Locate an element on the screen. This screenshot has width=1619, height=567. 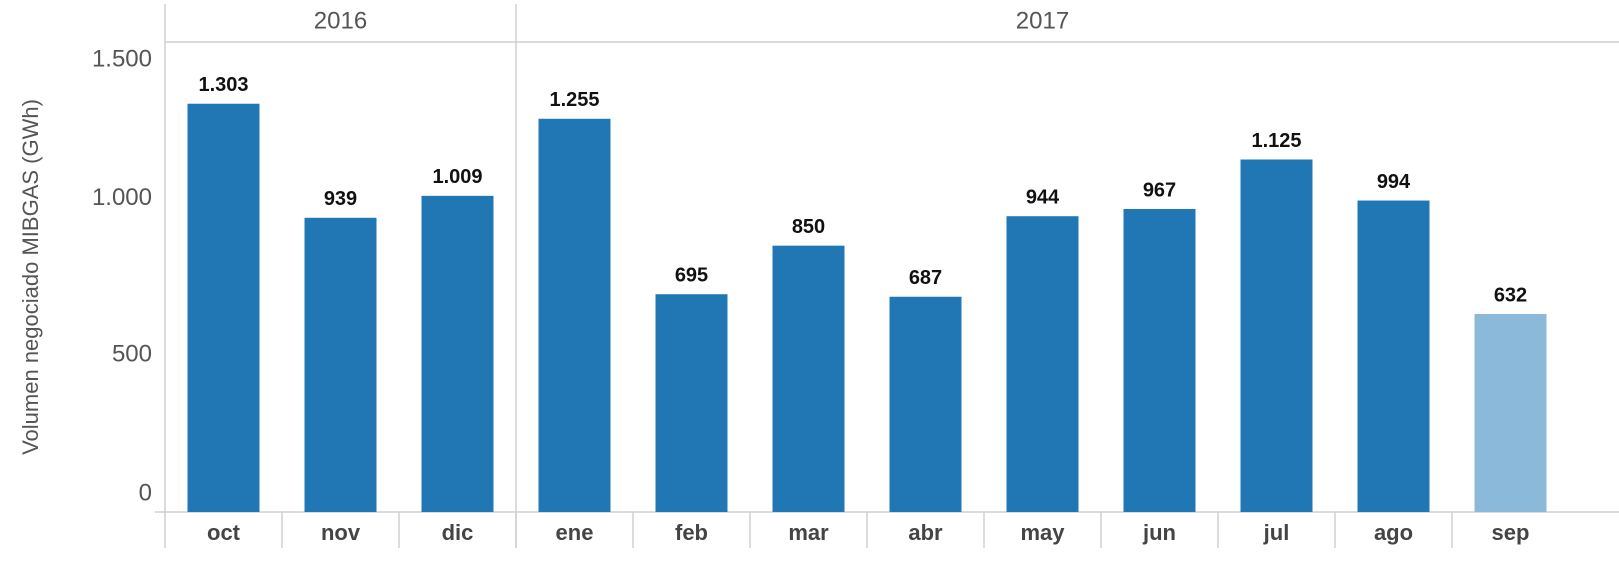
value-label: 695 is located at coordinates (691, 276).